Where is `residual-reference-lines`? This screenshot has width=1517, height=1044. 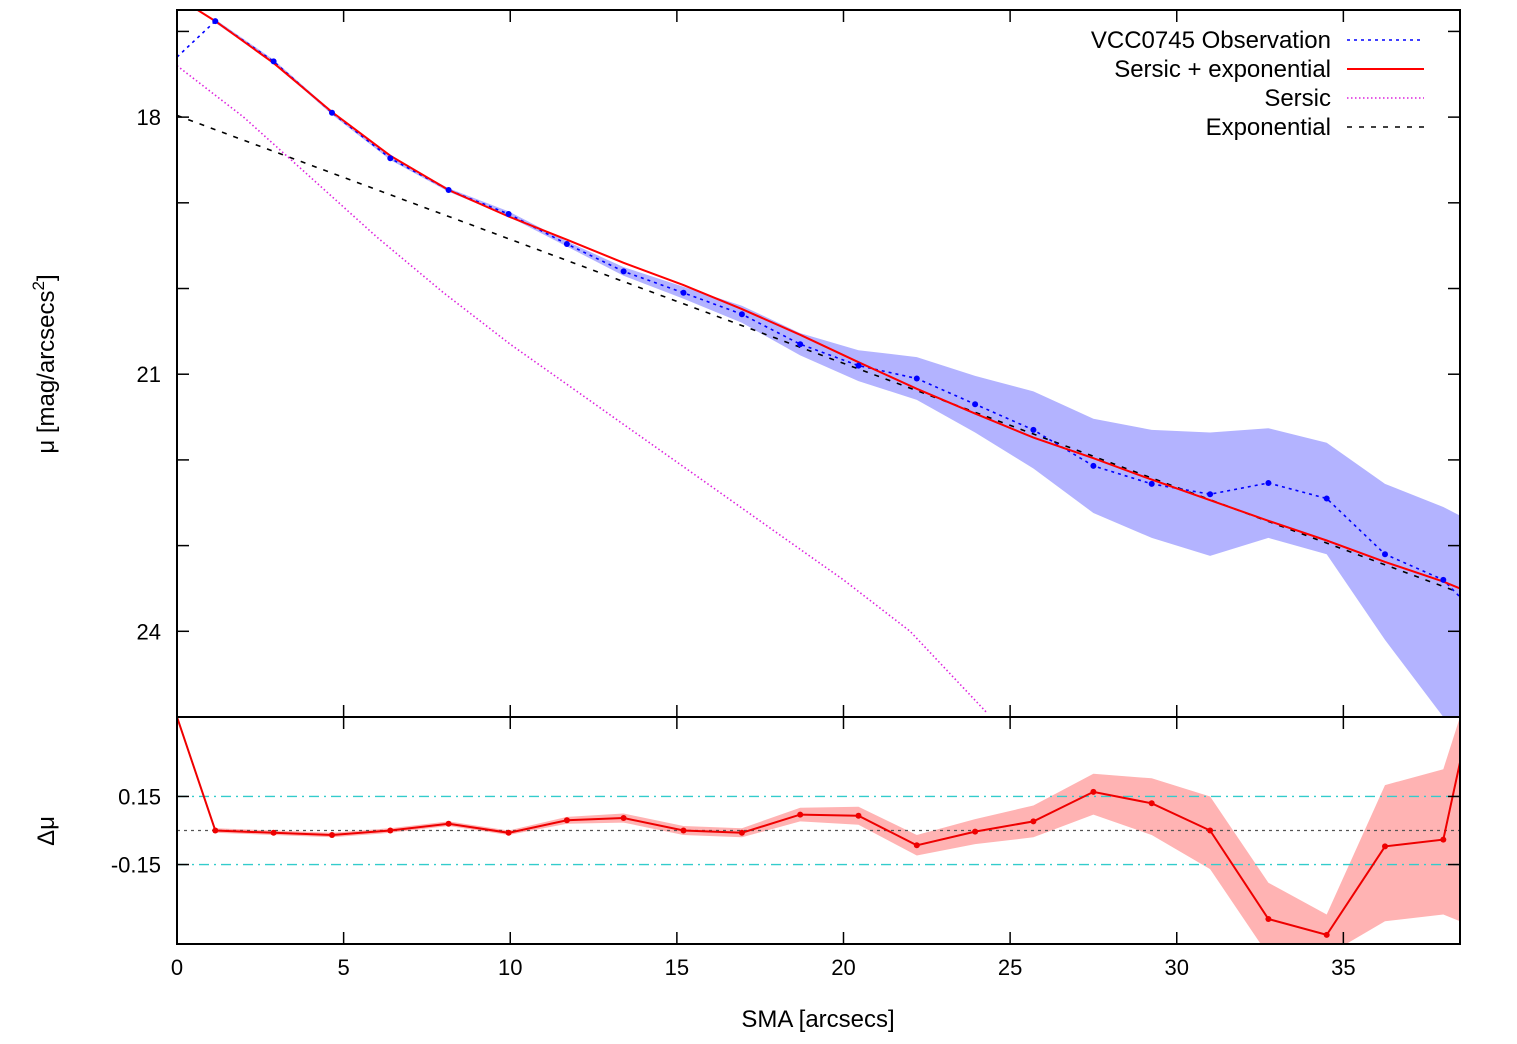
residual-reference-lines is located at coordinates (818, 830).